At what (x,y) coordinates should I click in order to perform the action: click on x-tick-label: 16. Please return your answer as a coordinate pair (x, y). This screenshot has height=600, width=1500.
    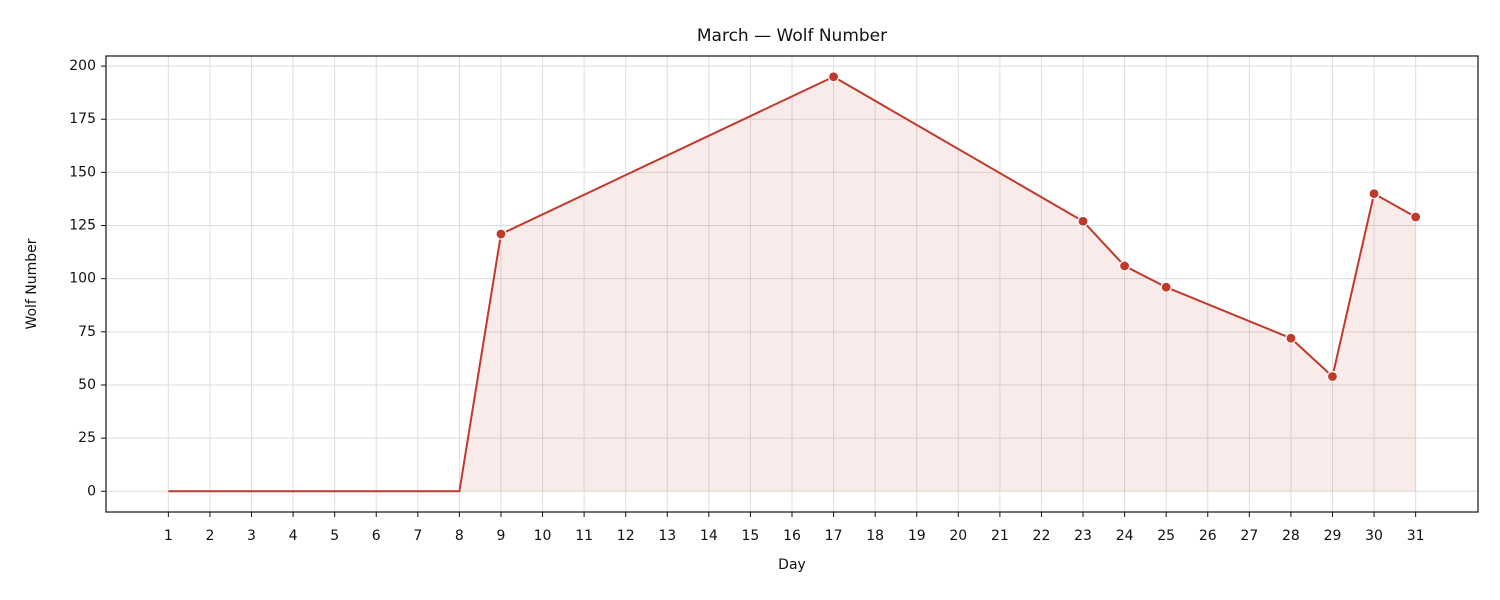
    Looking at the image, I should click on (792, 536).